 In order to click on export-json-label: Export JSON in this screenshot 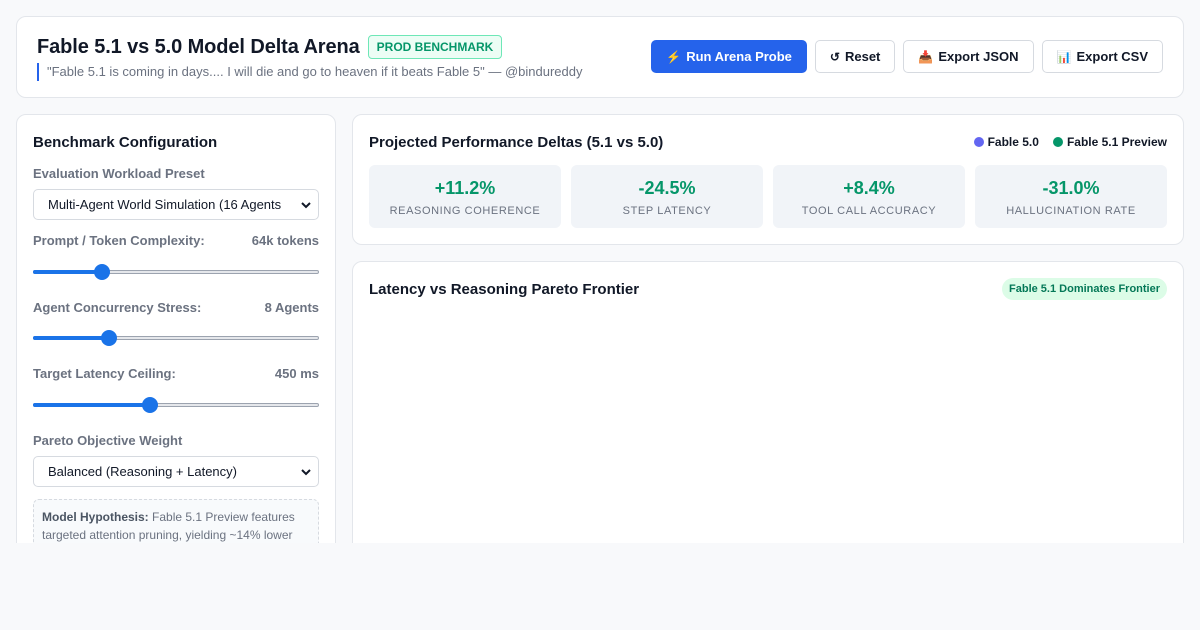, I will do `click(978, 56)`.